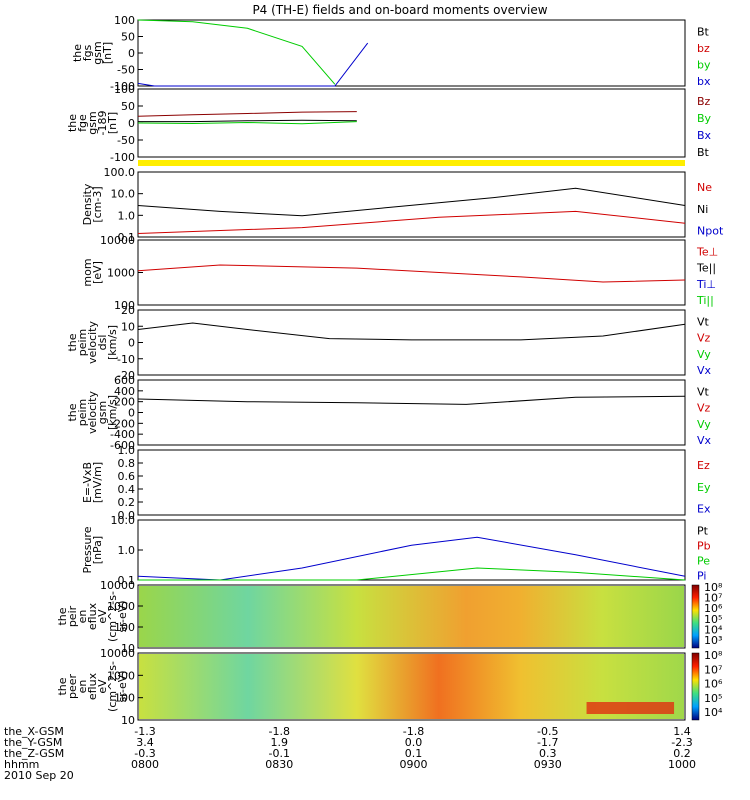 The width and height of the screenshot is (750, 800). What do you see at coordinates (123, 205) in the screenshot?
I see `y-ticks: 100.0 10.0 1.0 0.1` at bounding box center [123, 205].